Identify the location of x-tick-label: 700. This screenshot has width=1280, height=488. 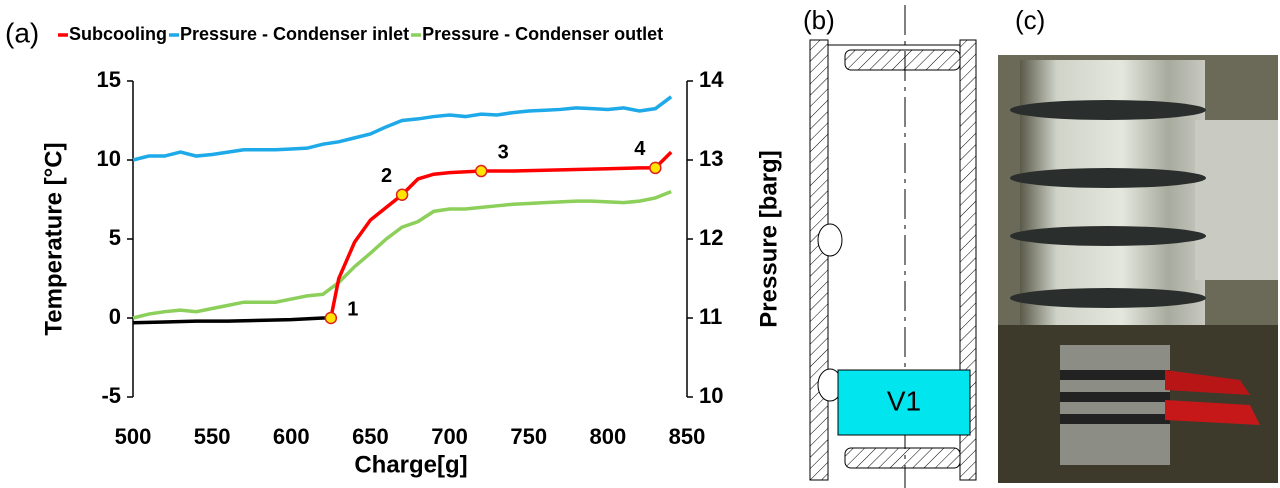
(449, 436).